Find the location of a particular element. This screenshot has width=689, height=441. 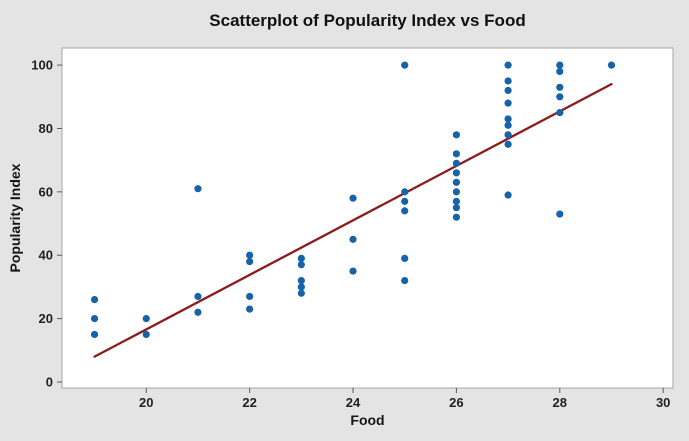

y-tick-label: 20 is located at coordinates (46, 318).